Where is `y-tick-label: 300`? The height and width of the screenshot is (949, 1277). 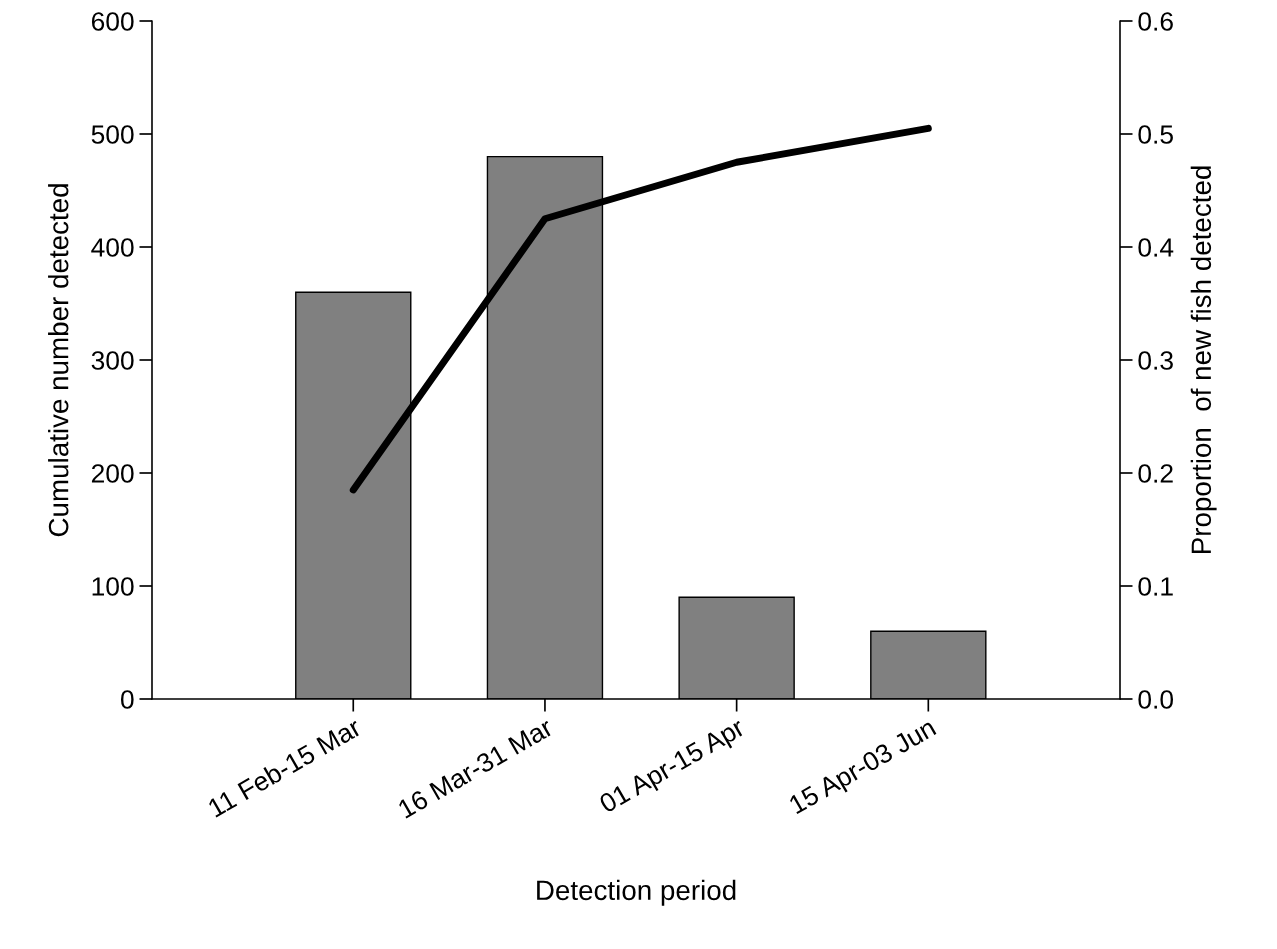
y-tick-label: 300 is located at coordinates (112, 360).